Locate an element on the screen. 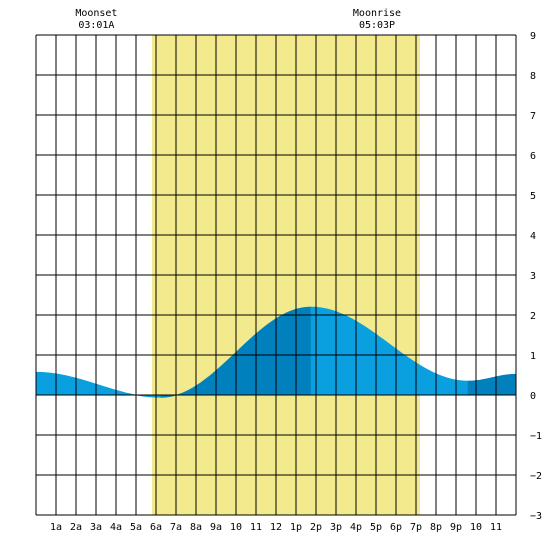  x-tick-label: 7a is located at coordinates (176, 527).